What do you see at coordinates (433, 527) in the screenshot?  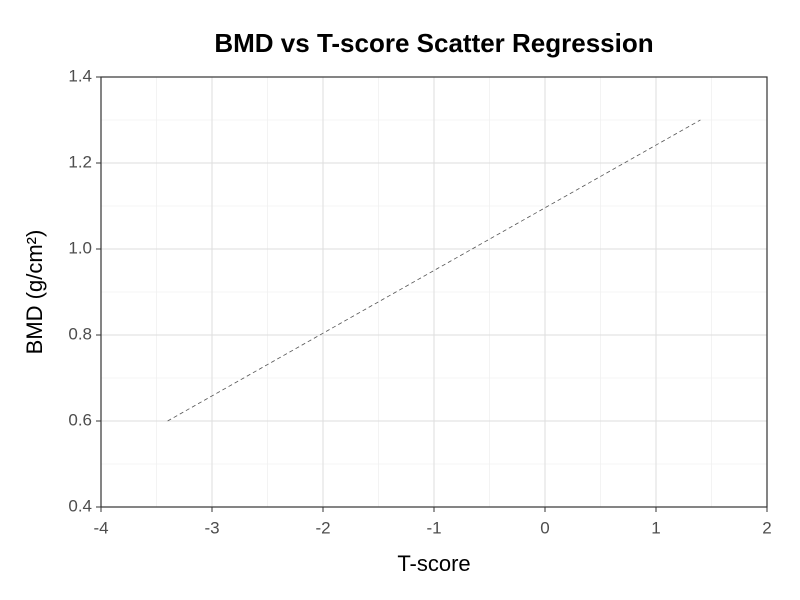 I see `x-tick-label: -1` at bounding box center [433, 527].